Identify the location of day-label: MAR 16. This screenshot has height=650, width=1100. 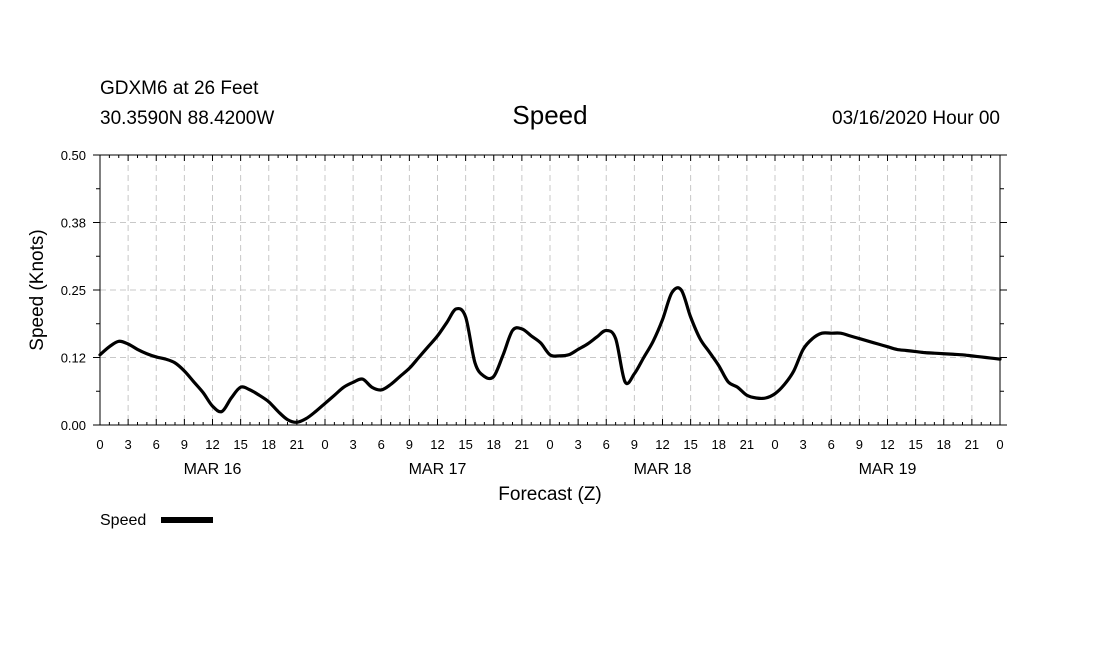
(213, 469).